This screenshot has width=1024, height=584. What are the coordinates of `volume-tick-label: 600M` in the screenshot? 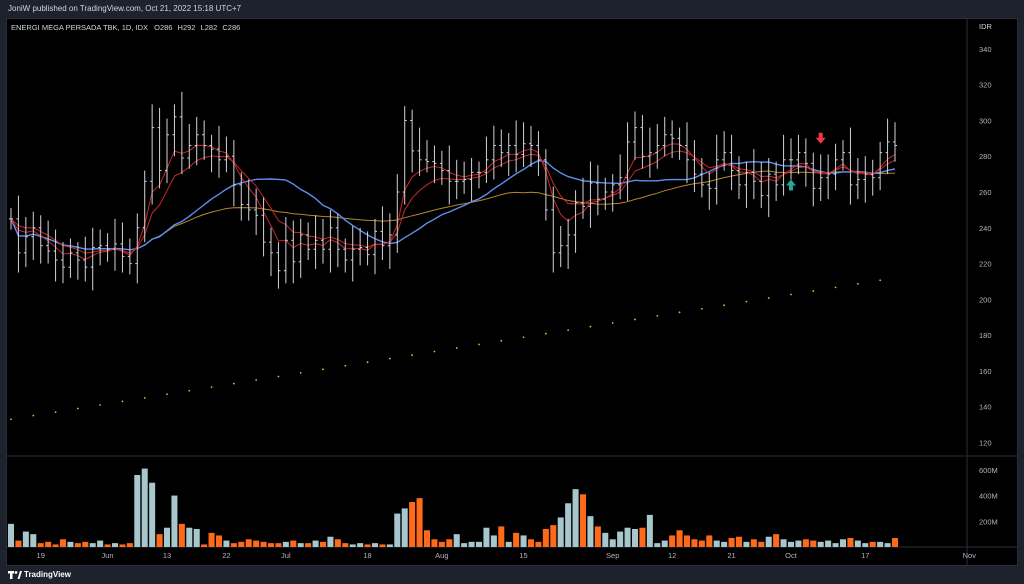 It's located at (988, 470).